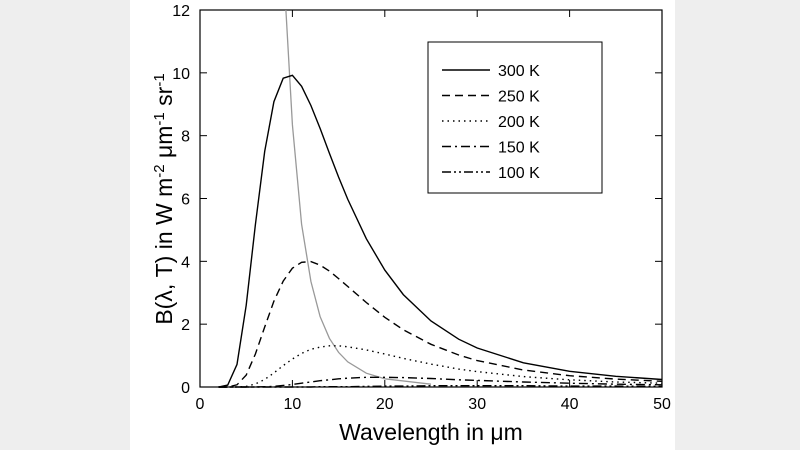  What do you see at coordinates (181, 11) in the screenshot?
I see `y-tick-label: 12` at bounding box center [181, 11].